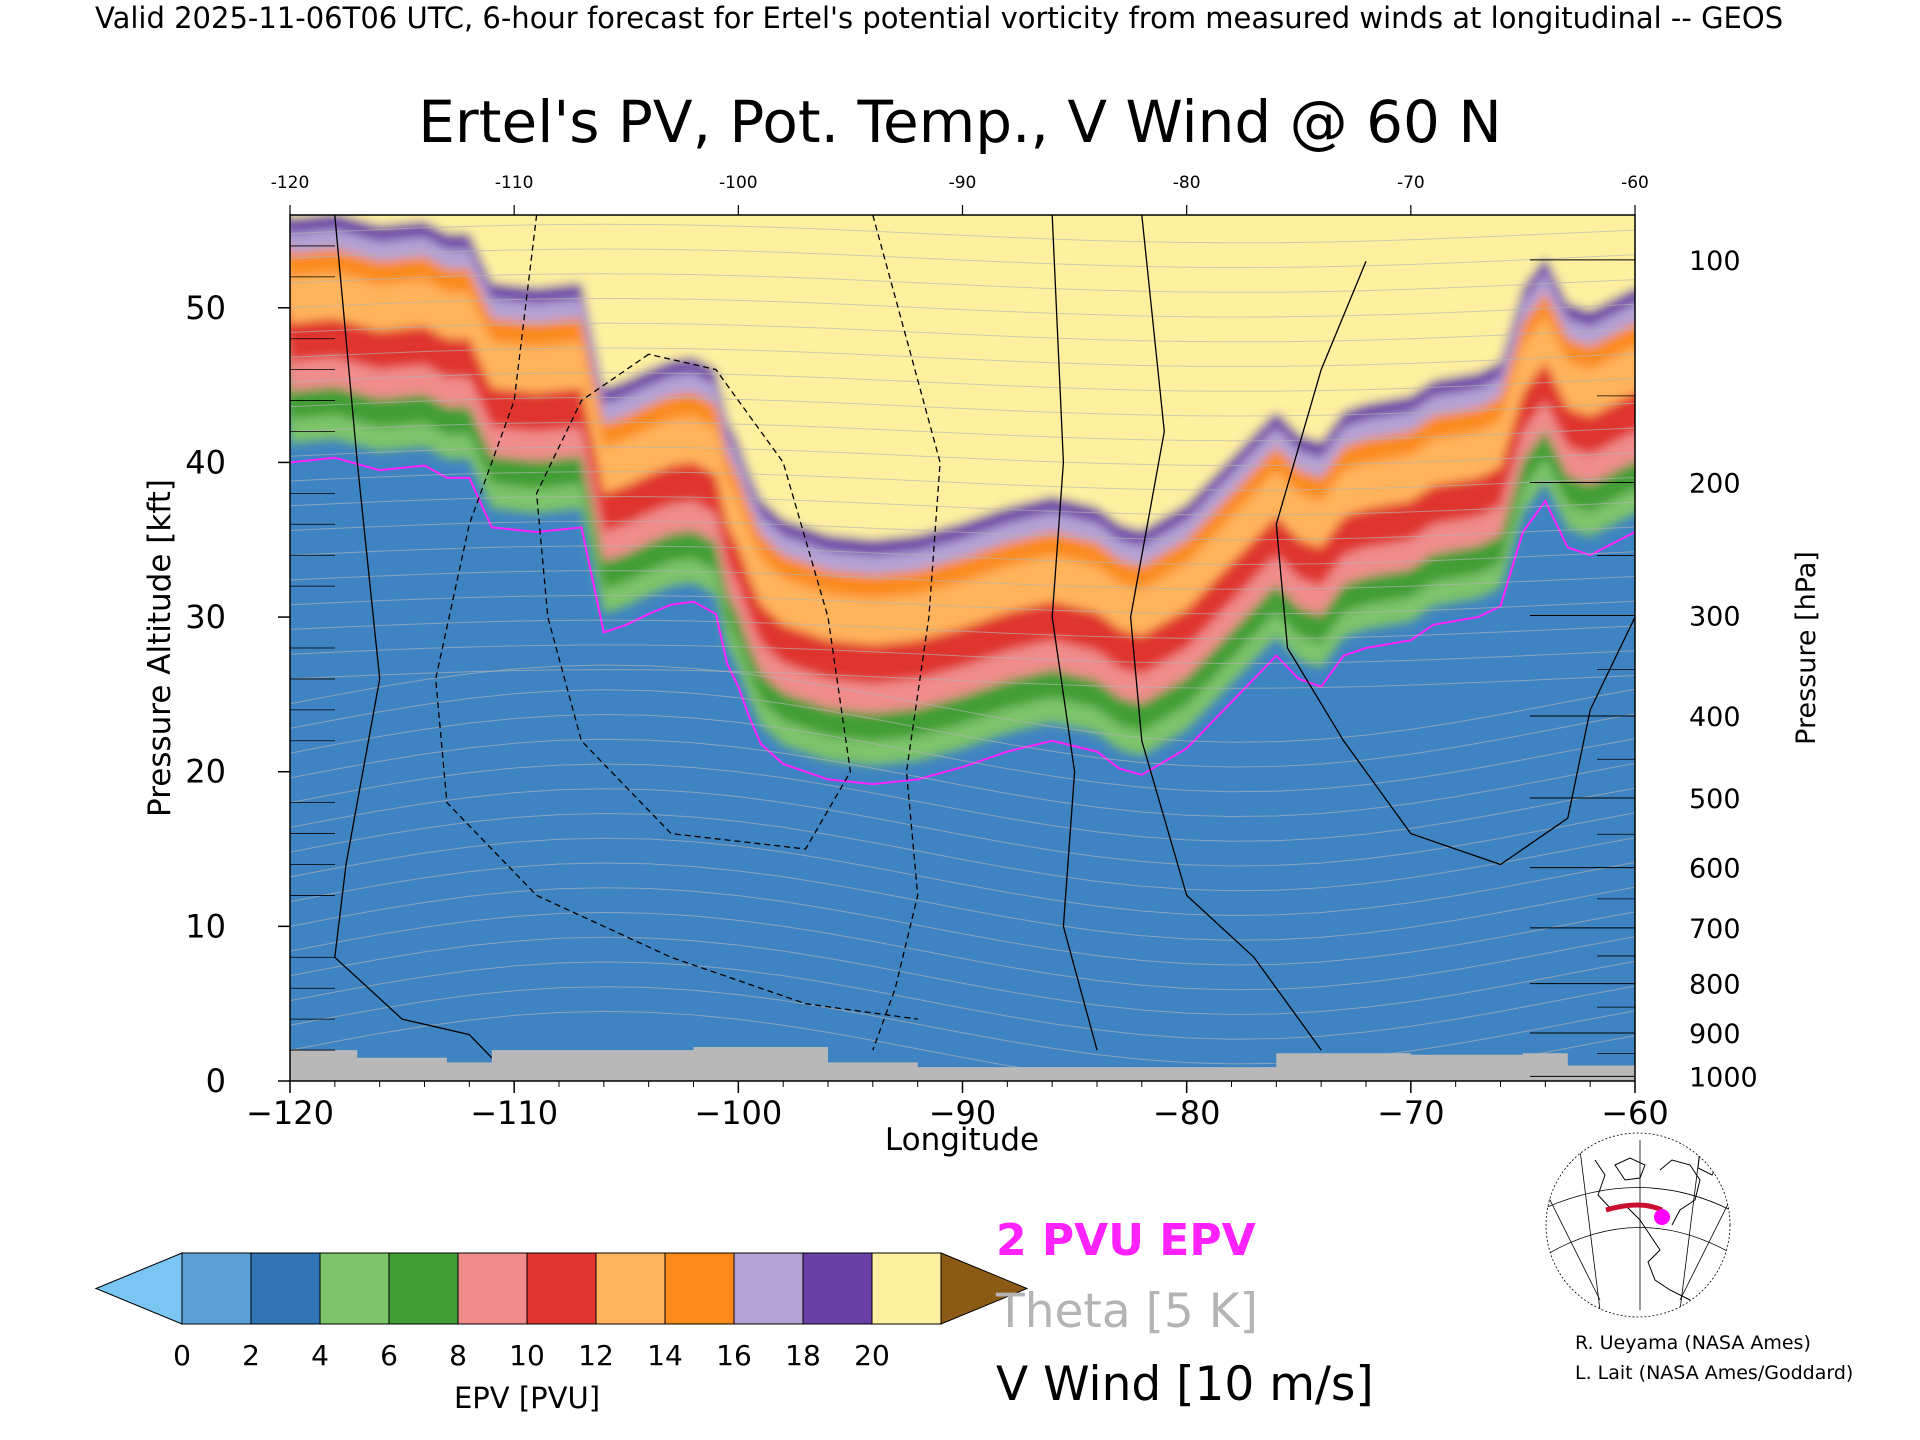 Image resolution: width=1920 pixels, height=1440 pixels. Describe the element at coordinates (1714, 1373) in the screenshot. I see `credit-line-2: L. Lait (NASA Ames/Goddard)` at that location.